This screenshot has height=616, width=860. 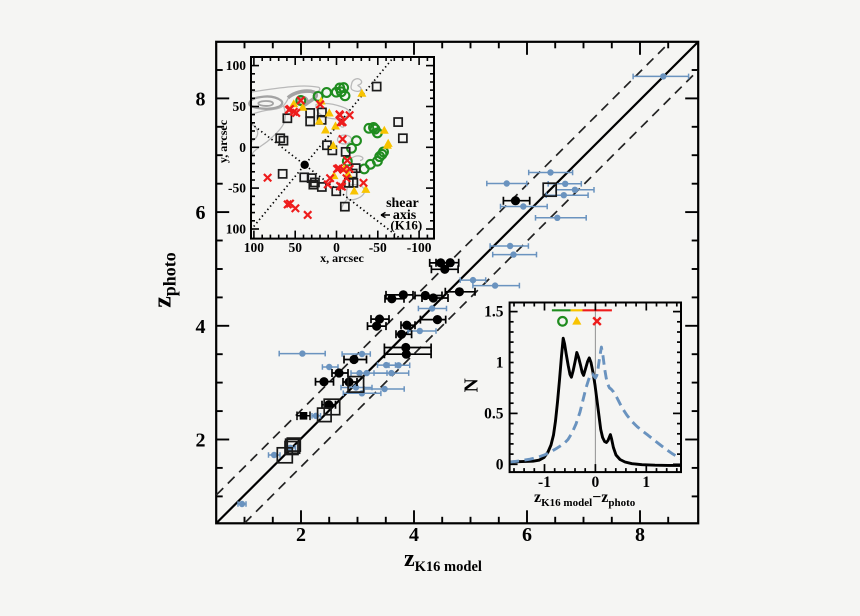 I want to click on svg-text: zK16 model, so click(x=443, y=560).